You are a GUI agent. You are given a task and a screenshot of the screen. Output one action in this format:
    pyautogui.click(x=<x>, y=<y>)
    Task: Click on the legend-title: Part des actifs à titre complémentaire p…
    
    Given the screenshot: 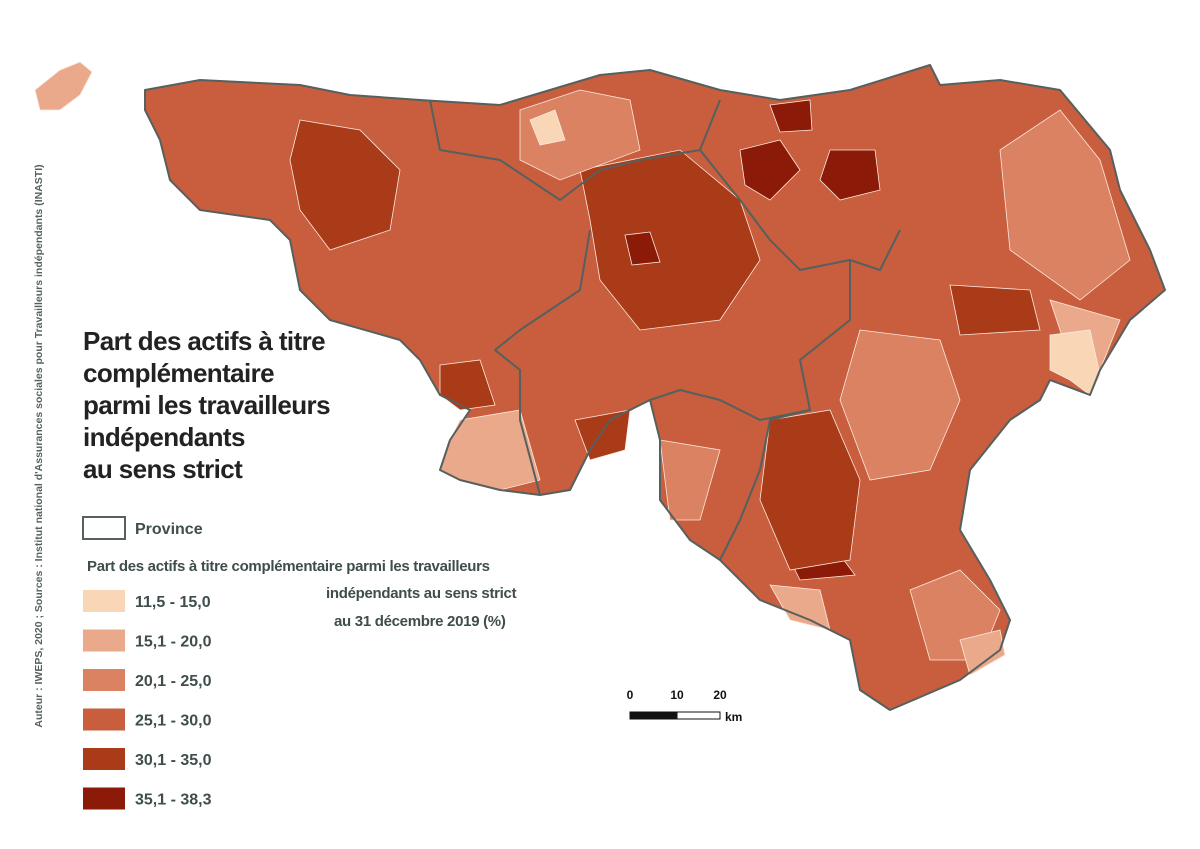 What is the action you would take?
    pyautogui.click(x=288, y=566)
    